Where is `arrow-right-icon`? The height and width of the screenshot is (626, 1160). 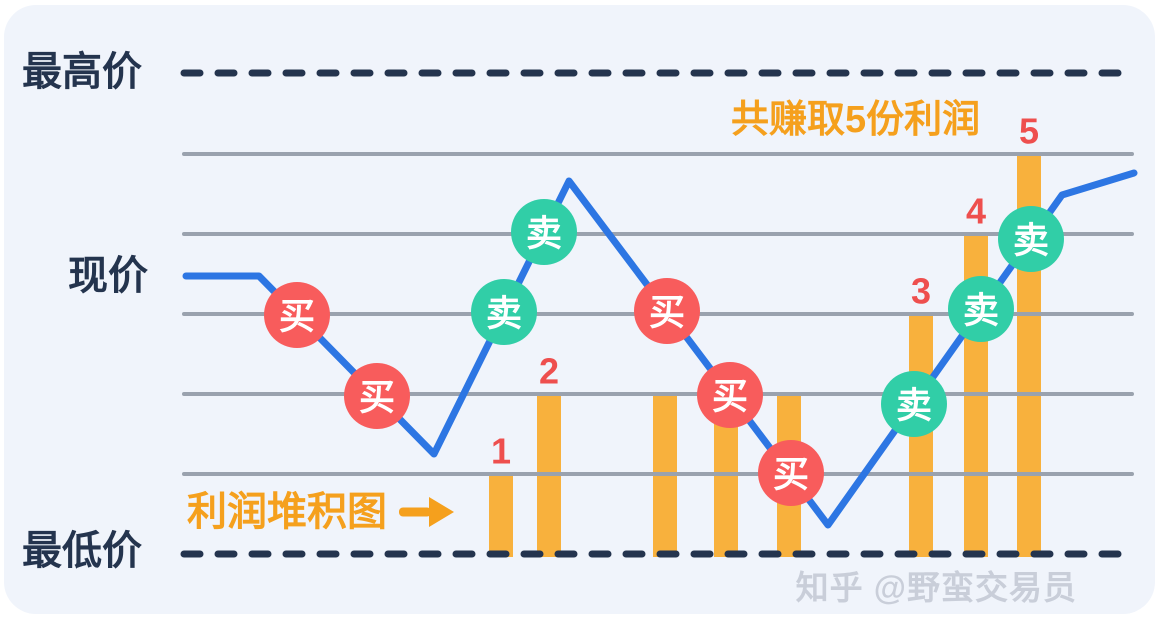 arrow-right-icon is located at coordinates (426, 512).